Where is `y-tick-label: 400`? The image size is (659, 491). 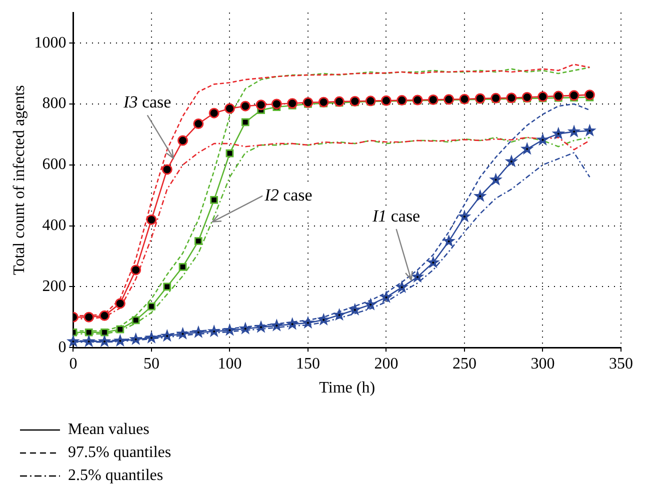
y-tick-label: 400 is located at coordinates (54, 225).